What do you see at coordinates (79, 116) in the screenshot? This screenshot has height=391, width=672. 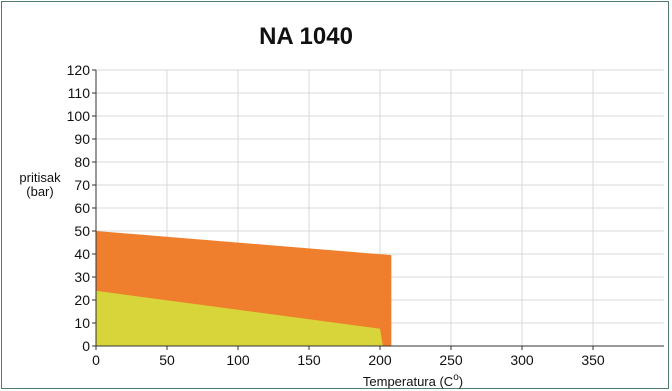 I see `y-tick-label: 100` at bounding box center [79, 116].